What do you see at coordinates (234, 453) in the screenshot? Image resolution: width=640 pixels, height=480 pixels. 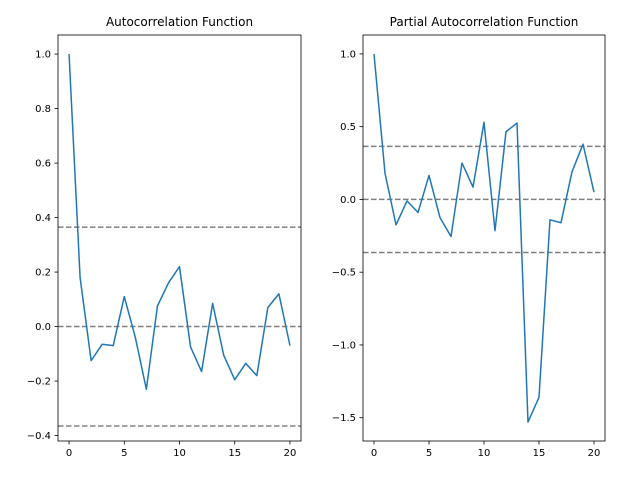 I see `acf-x-tick-label: 15` at bounding box center [234, 453].